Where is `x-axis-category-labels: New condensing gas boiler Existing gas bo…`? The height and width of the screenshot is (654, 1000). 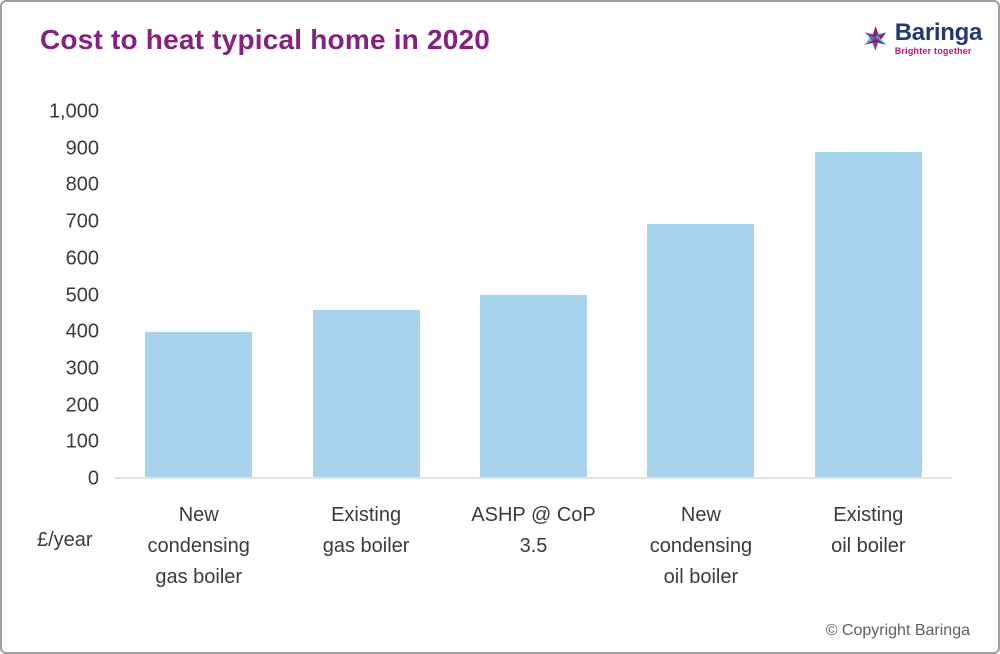 x-axis-category-labels: New condensing gas boiler Existing gas bo… is located at coordinates (533, 546).